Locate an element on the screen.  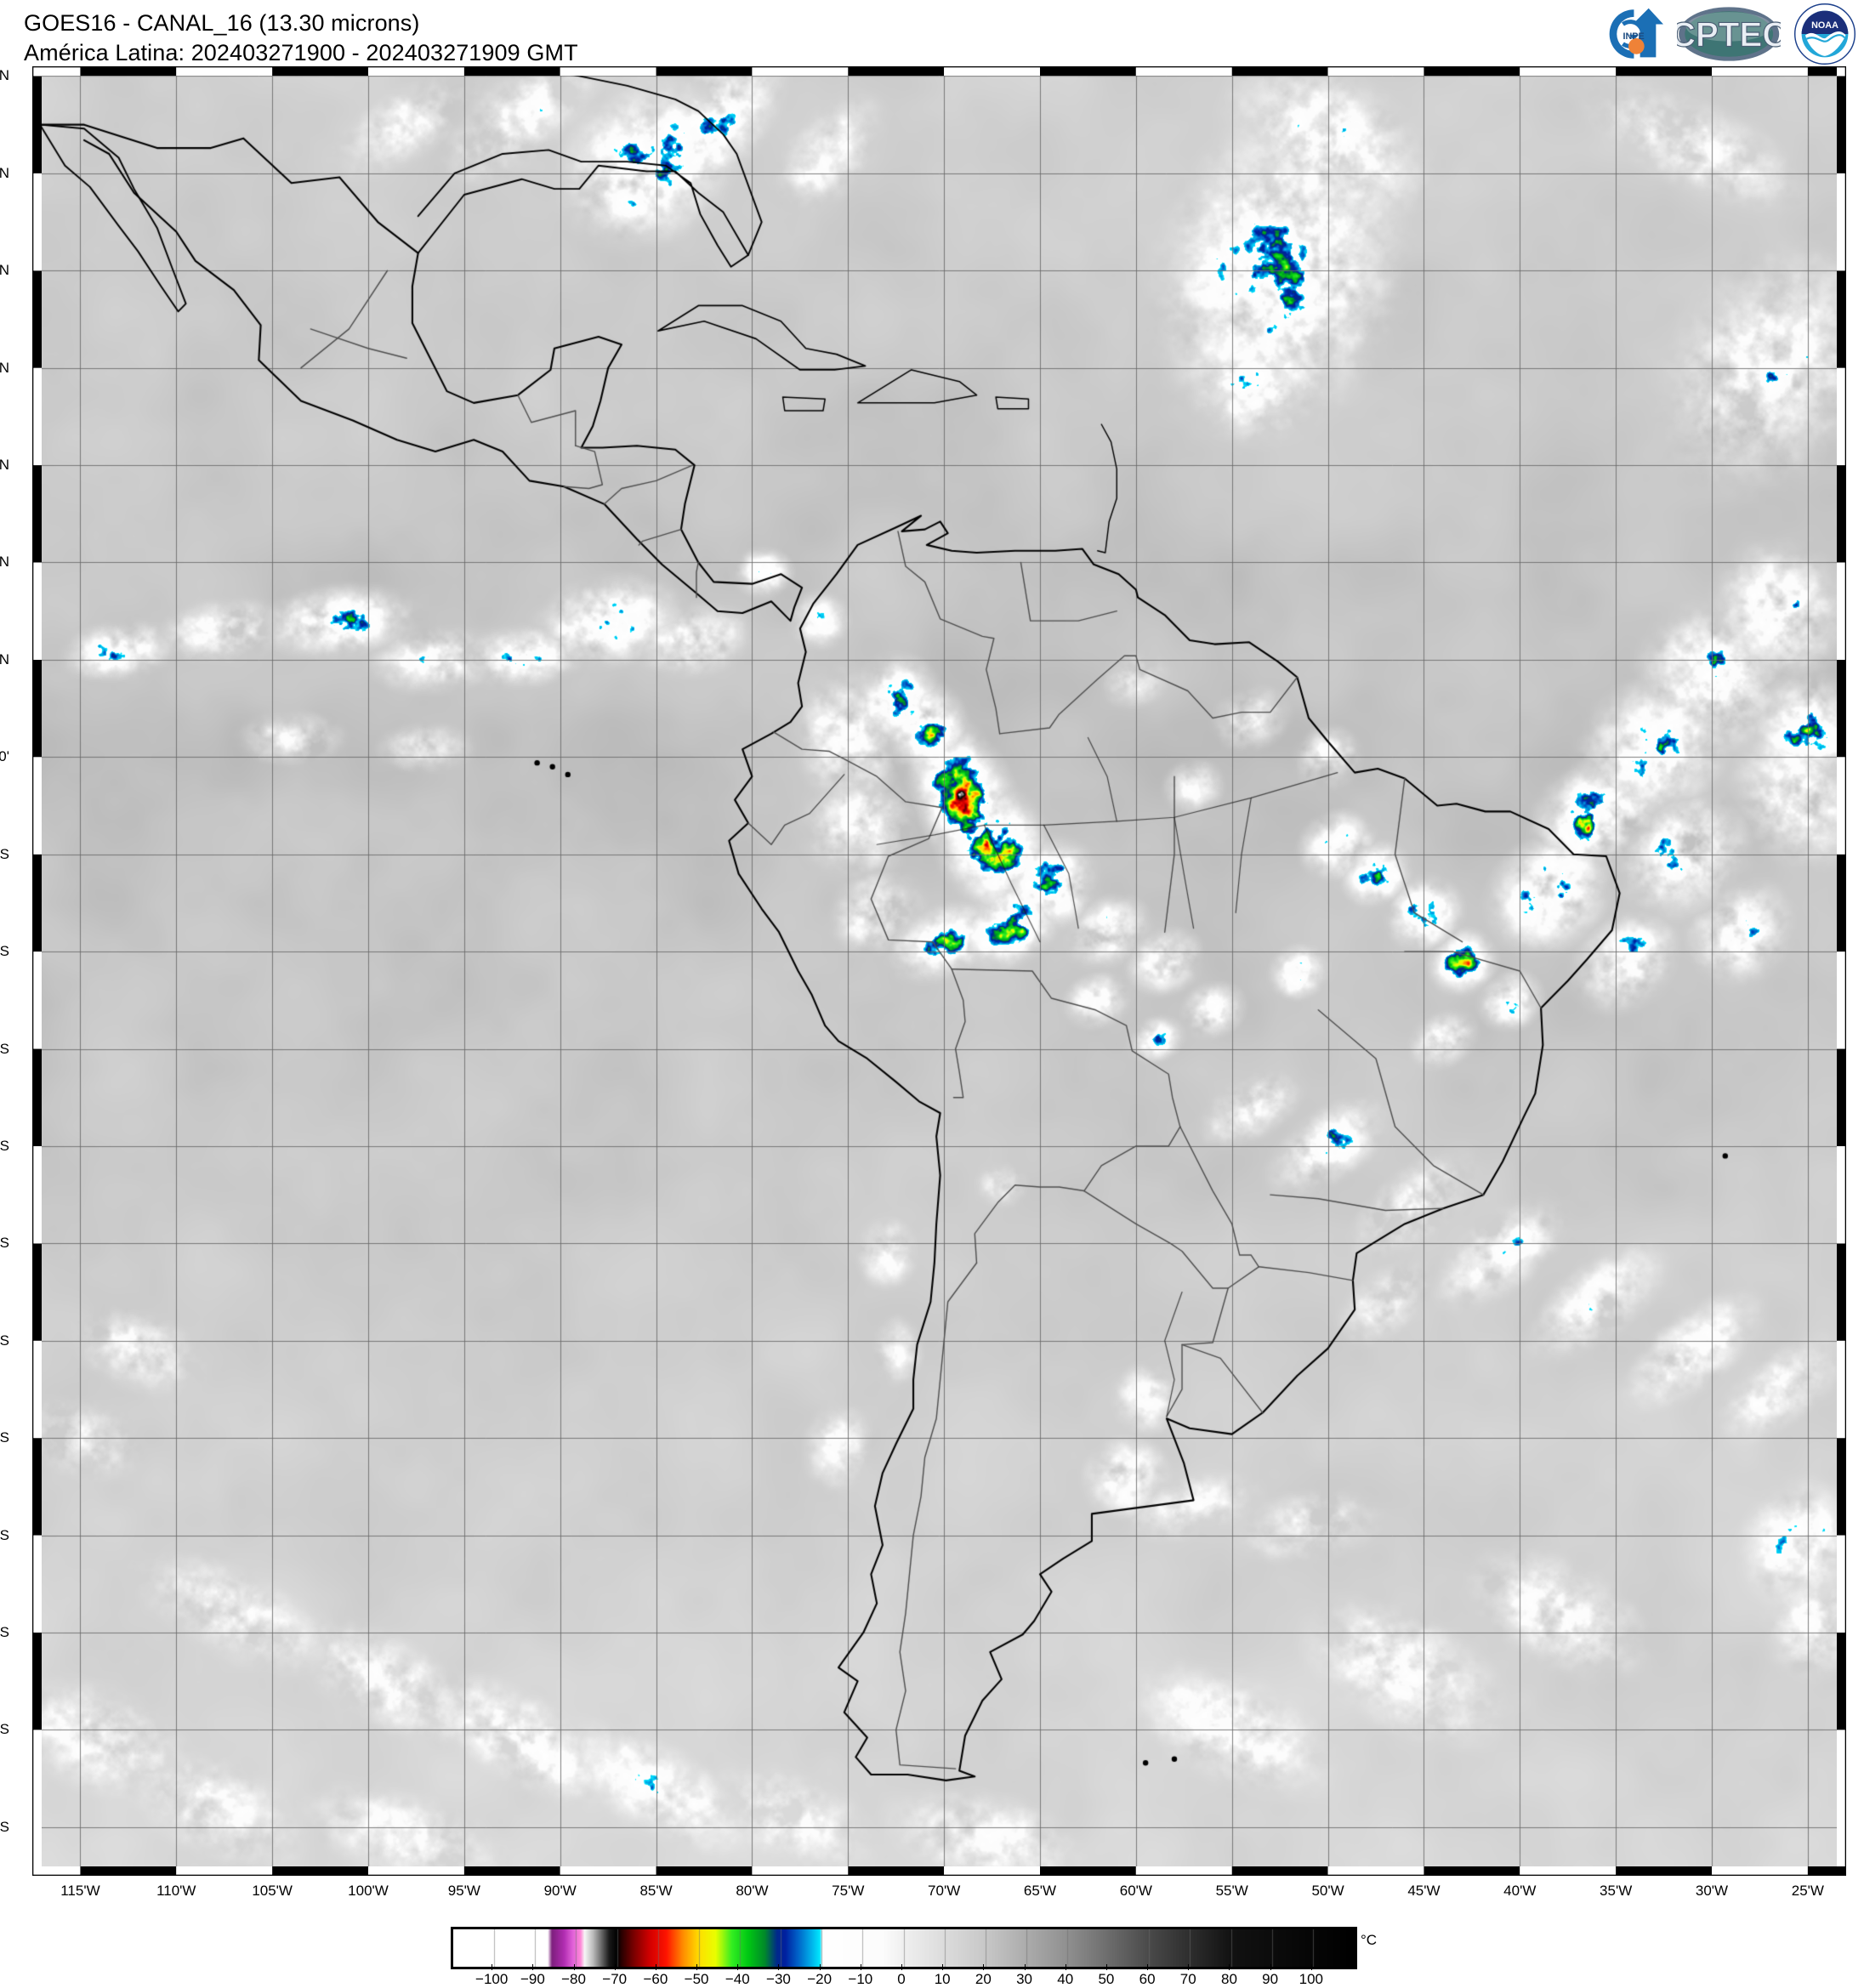
latitude-tick-label: 45'S is located at coordinates (4, 1631).